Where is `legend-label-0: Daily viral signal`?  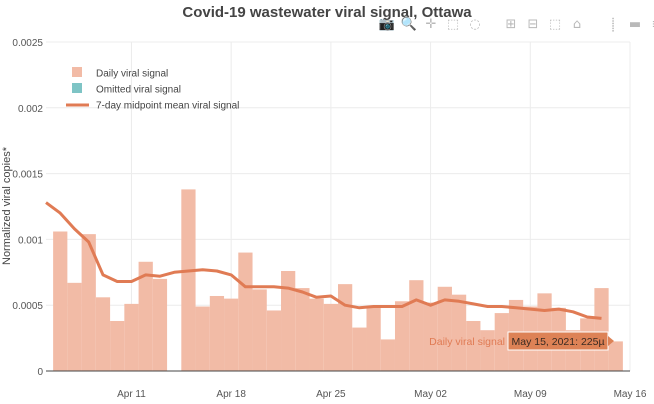 legend-label-0: Daily viral signal is located at coordinates (132, 74).